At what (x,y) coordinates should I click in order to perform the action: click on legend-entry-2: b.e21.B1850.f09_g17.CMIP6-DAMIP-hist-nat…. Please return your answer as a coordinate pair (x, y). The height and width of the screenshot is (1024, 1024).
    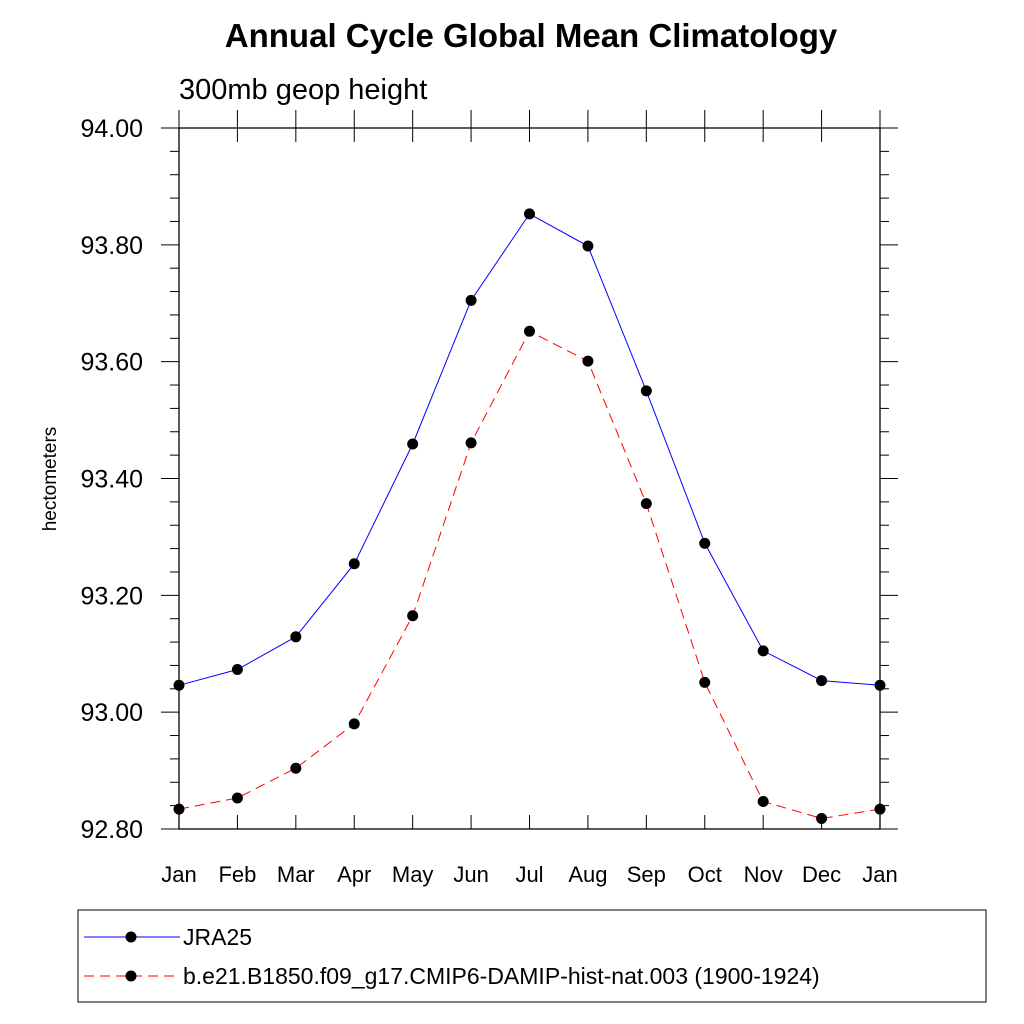
    Looking at the image, I should click on (452, 976).